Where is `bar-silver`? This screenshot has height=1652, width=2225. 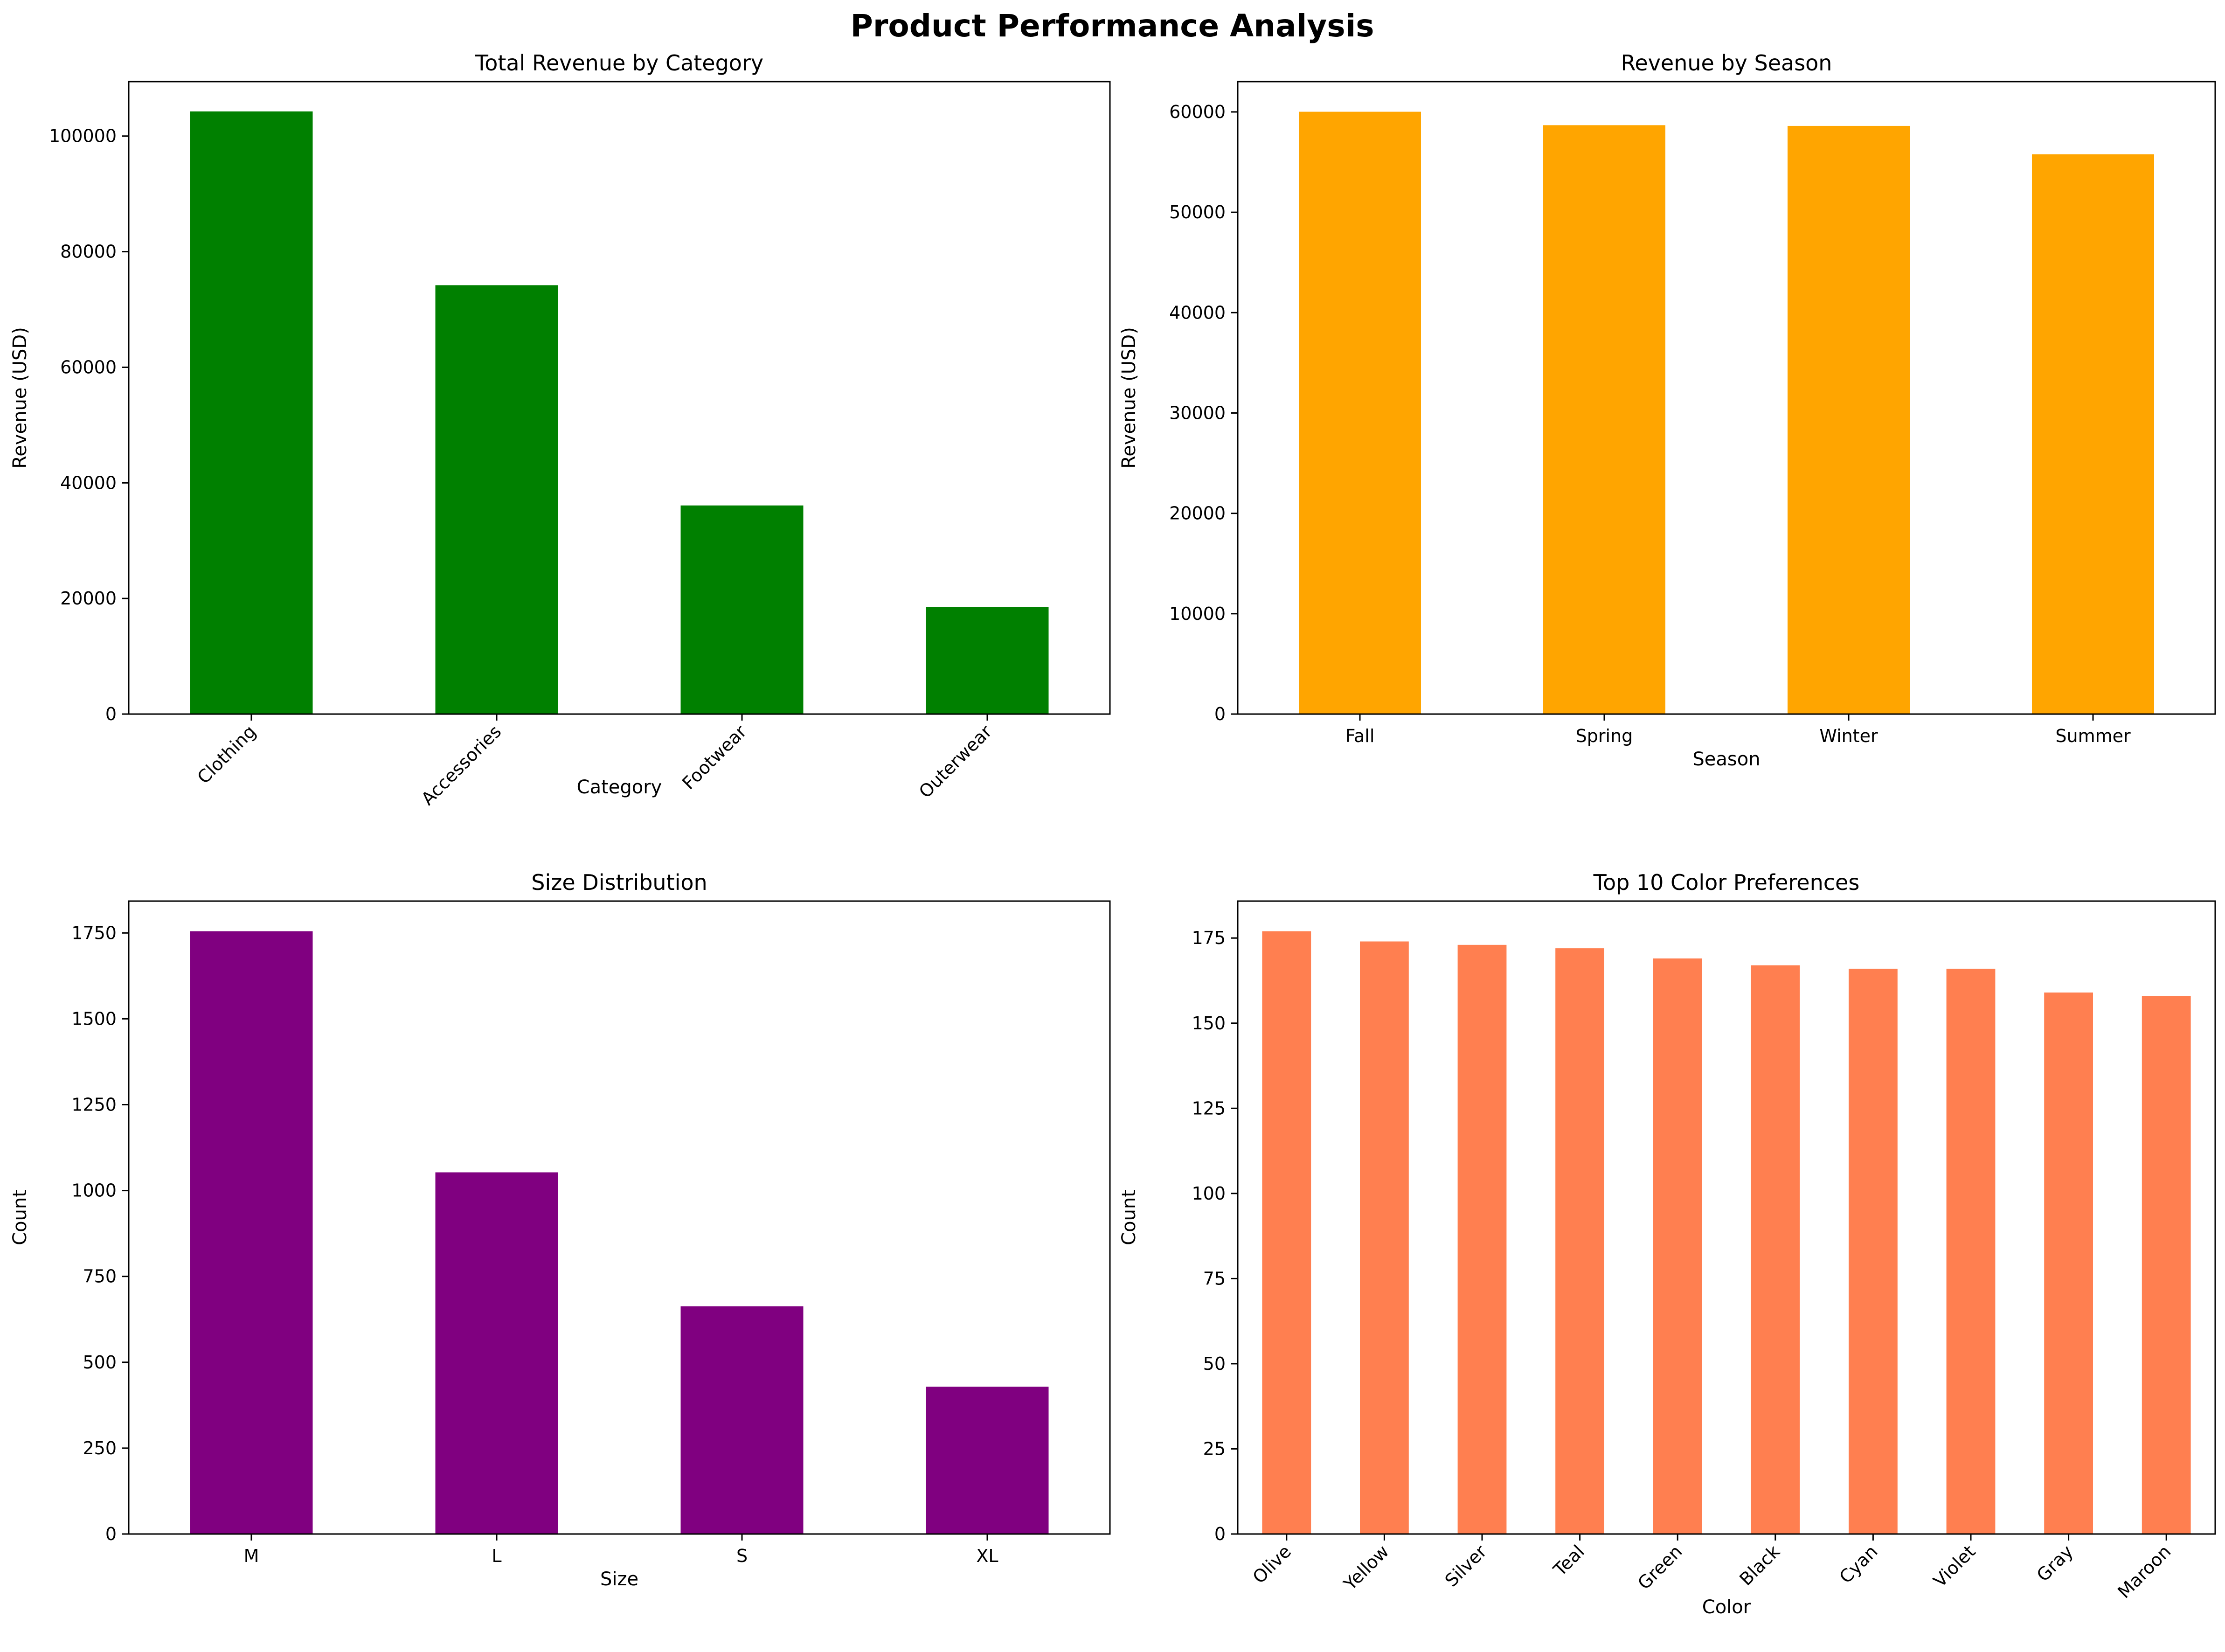 bar-silver is located at coordinates (1482, 1239).